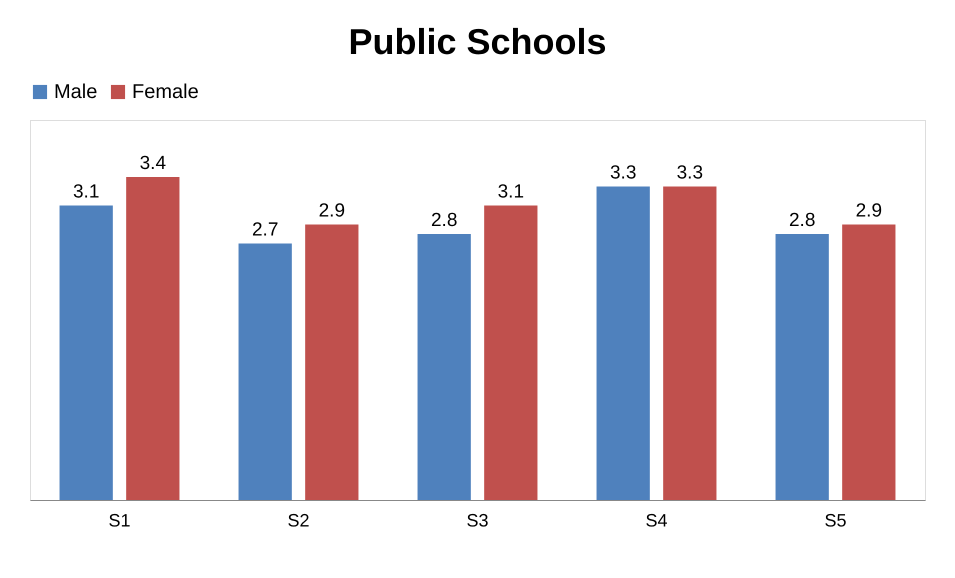 The image size is (955, 578). What do you see at coordinates (477, 41) in the screenshot?
I see `chart-title: Public Schools` at bounding box center [477, 41].